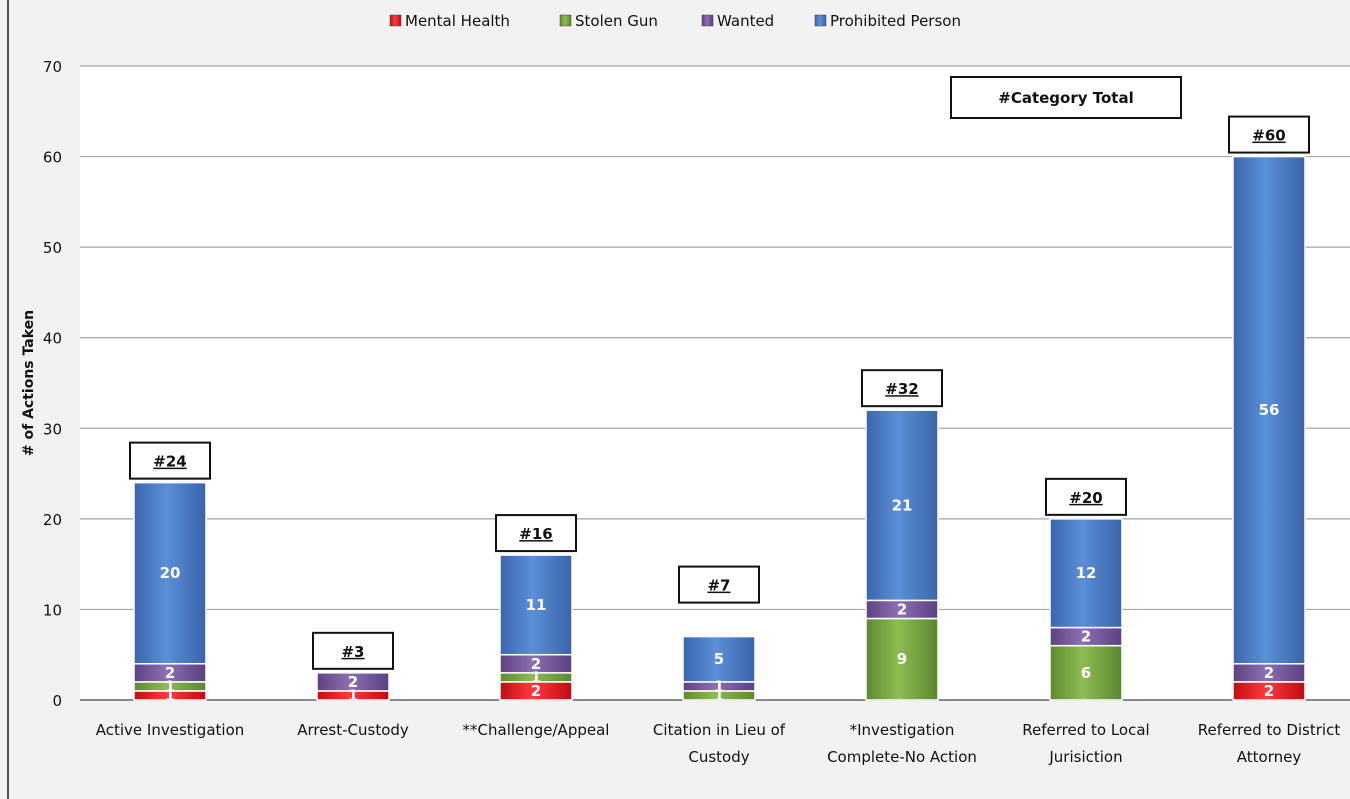 This screenshot has width=1350, height=799. What do you see at coordinates (902, 757) in the screenshot?
I see `x-tick-label: Complete-No Action` at bounding box center [902, 757].